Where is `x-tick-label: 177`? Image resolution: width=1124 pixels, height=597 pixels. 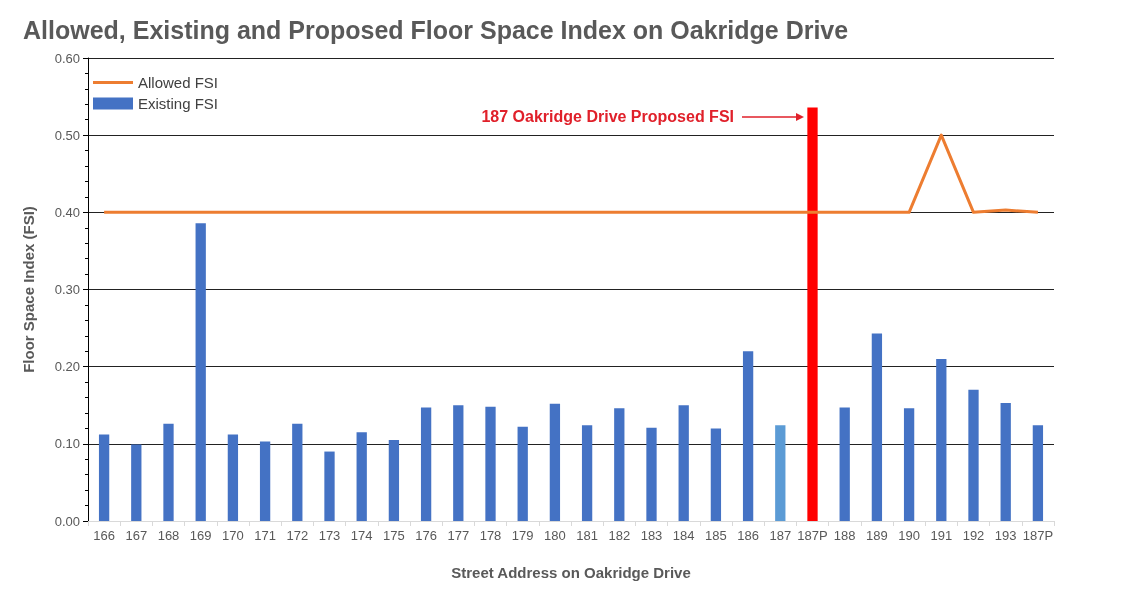
x-tick-label: 177 is located at coordinates (458, 535).